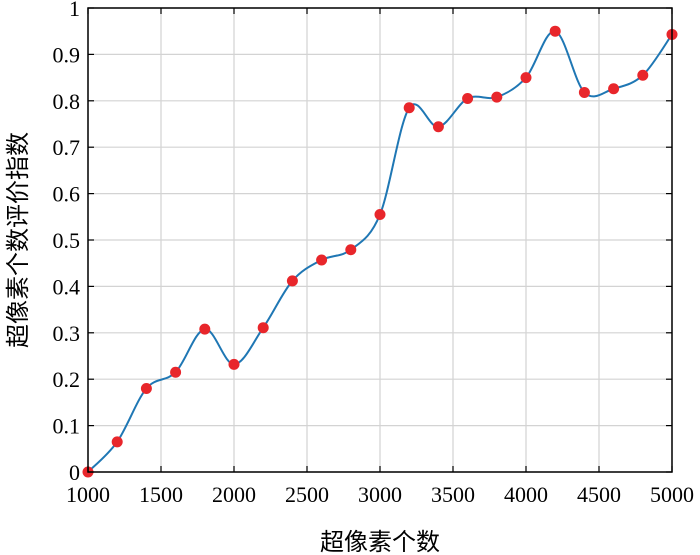  Describe the element at coordinates (67, 240) in the screenshot. I see `y-tick-label: 0.5` at that location.